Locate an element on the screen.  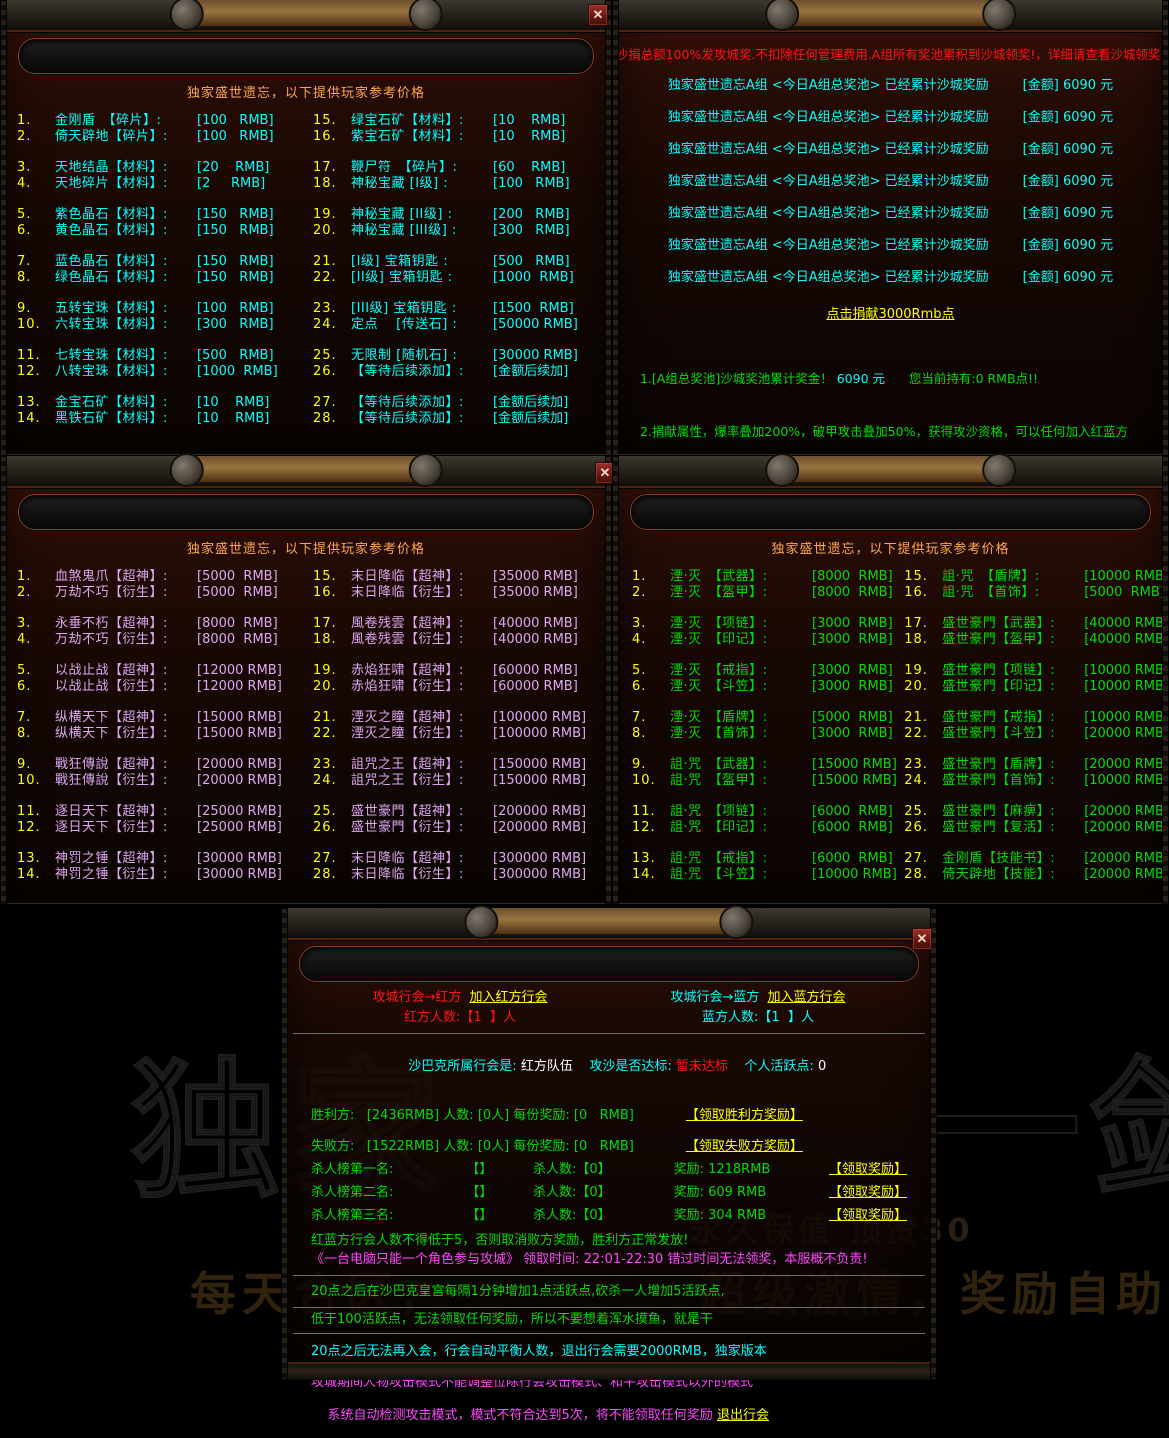
kill-rank-label: 杀人榜第三名: is located at coordinates (352, 1215).